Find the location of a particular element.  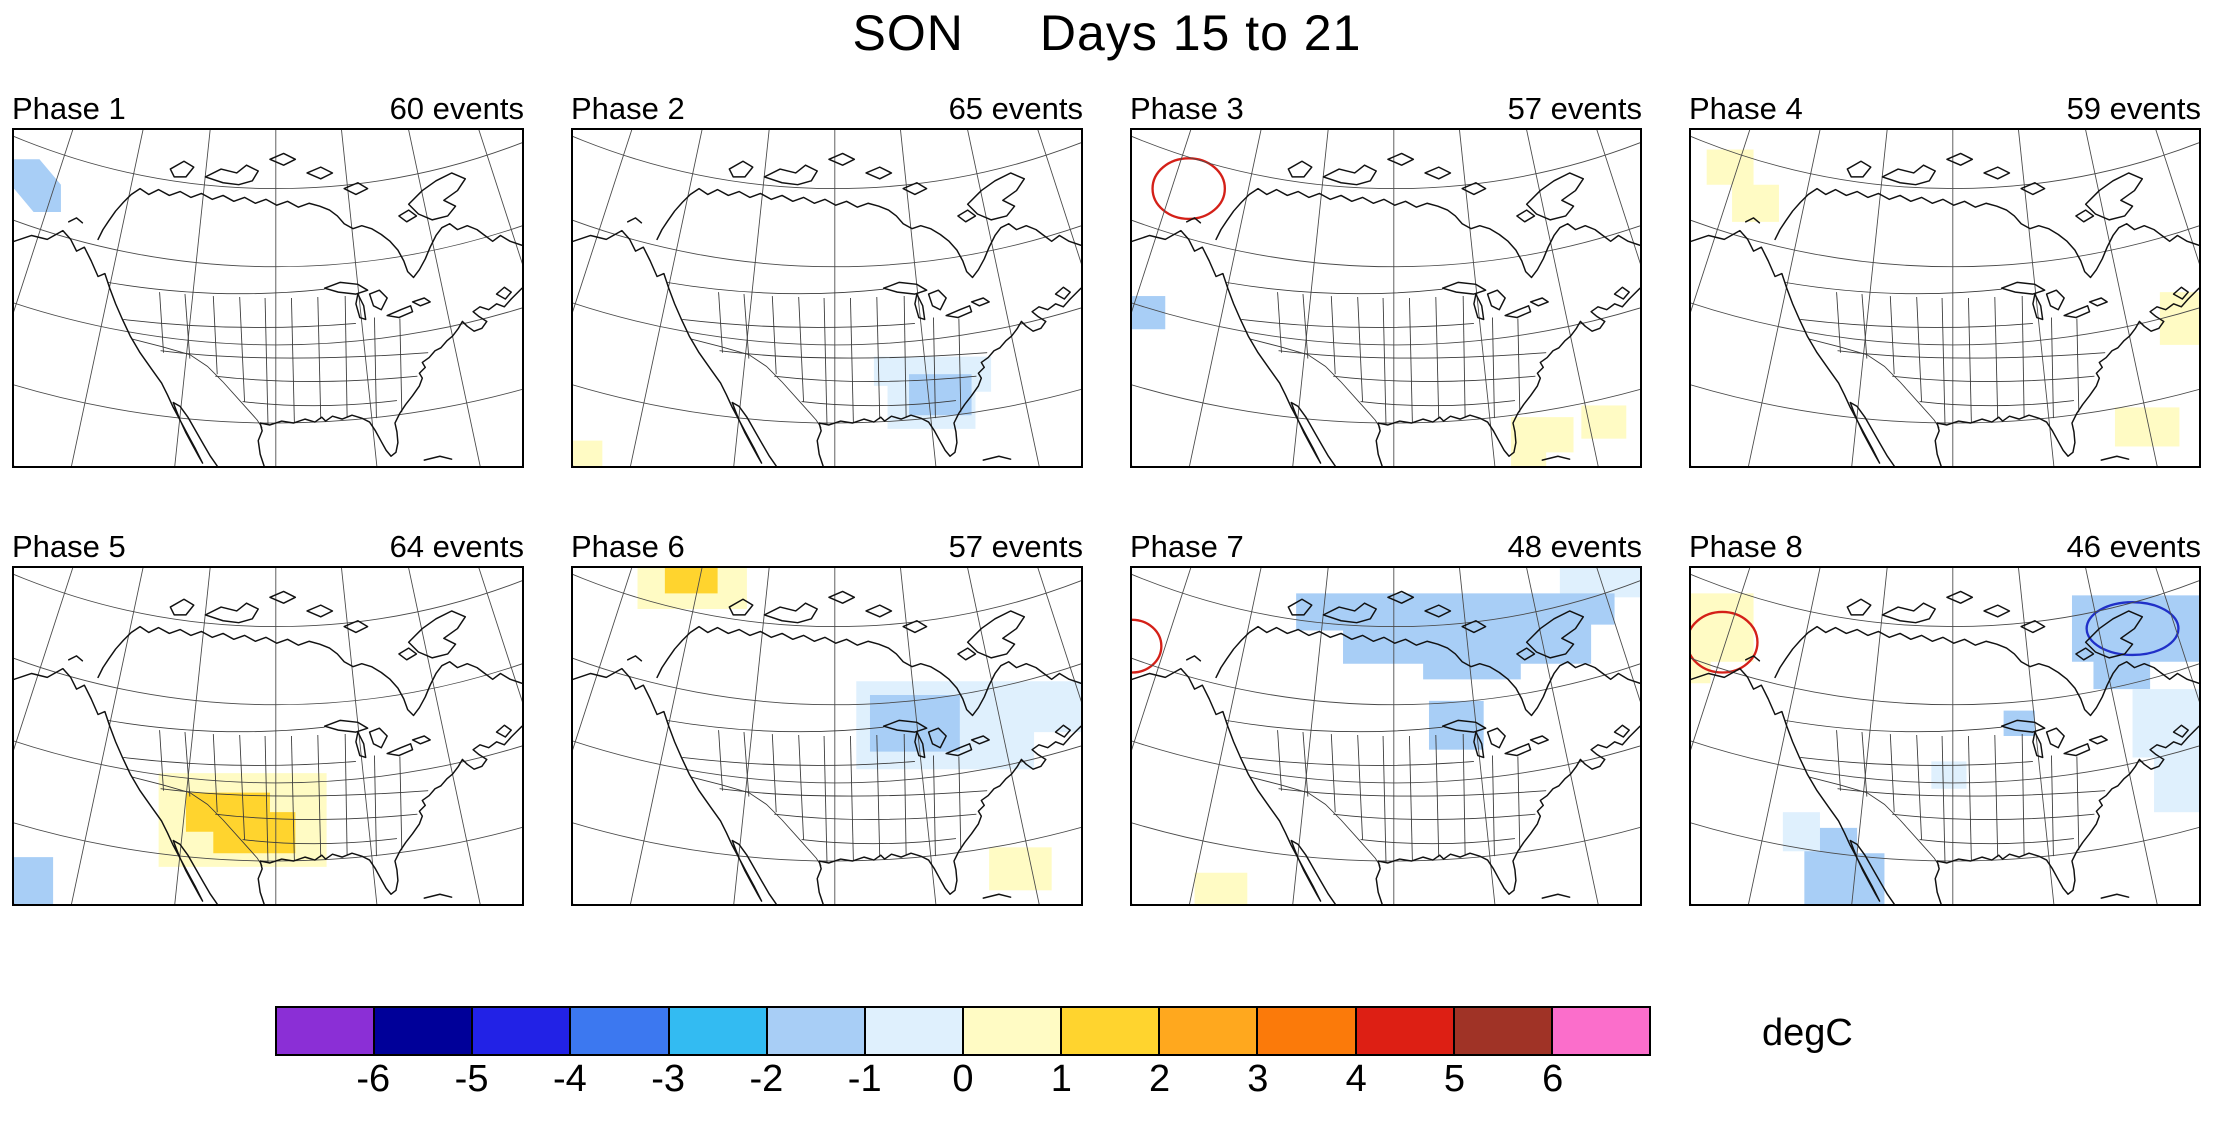

colorbar-tick-label: -5 is located at coordinates (471, 1079).